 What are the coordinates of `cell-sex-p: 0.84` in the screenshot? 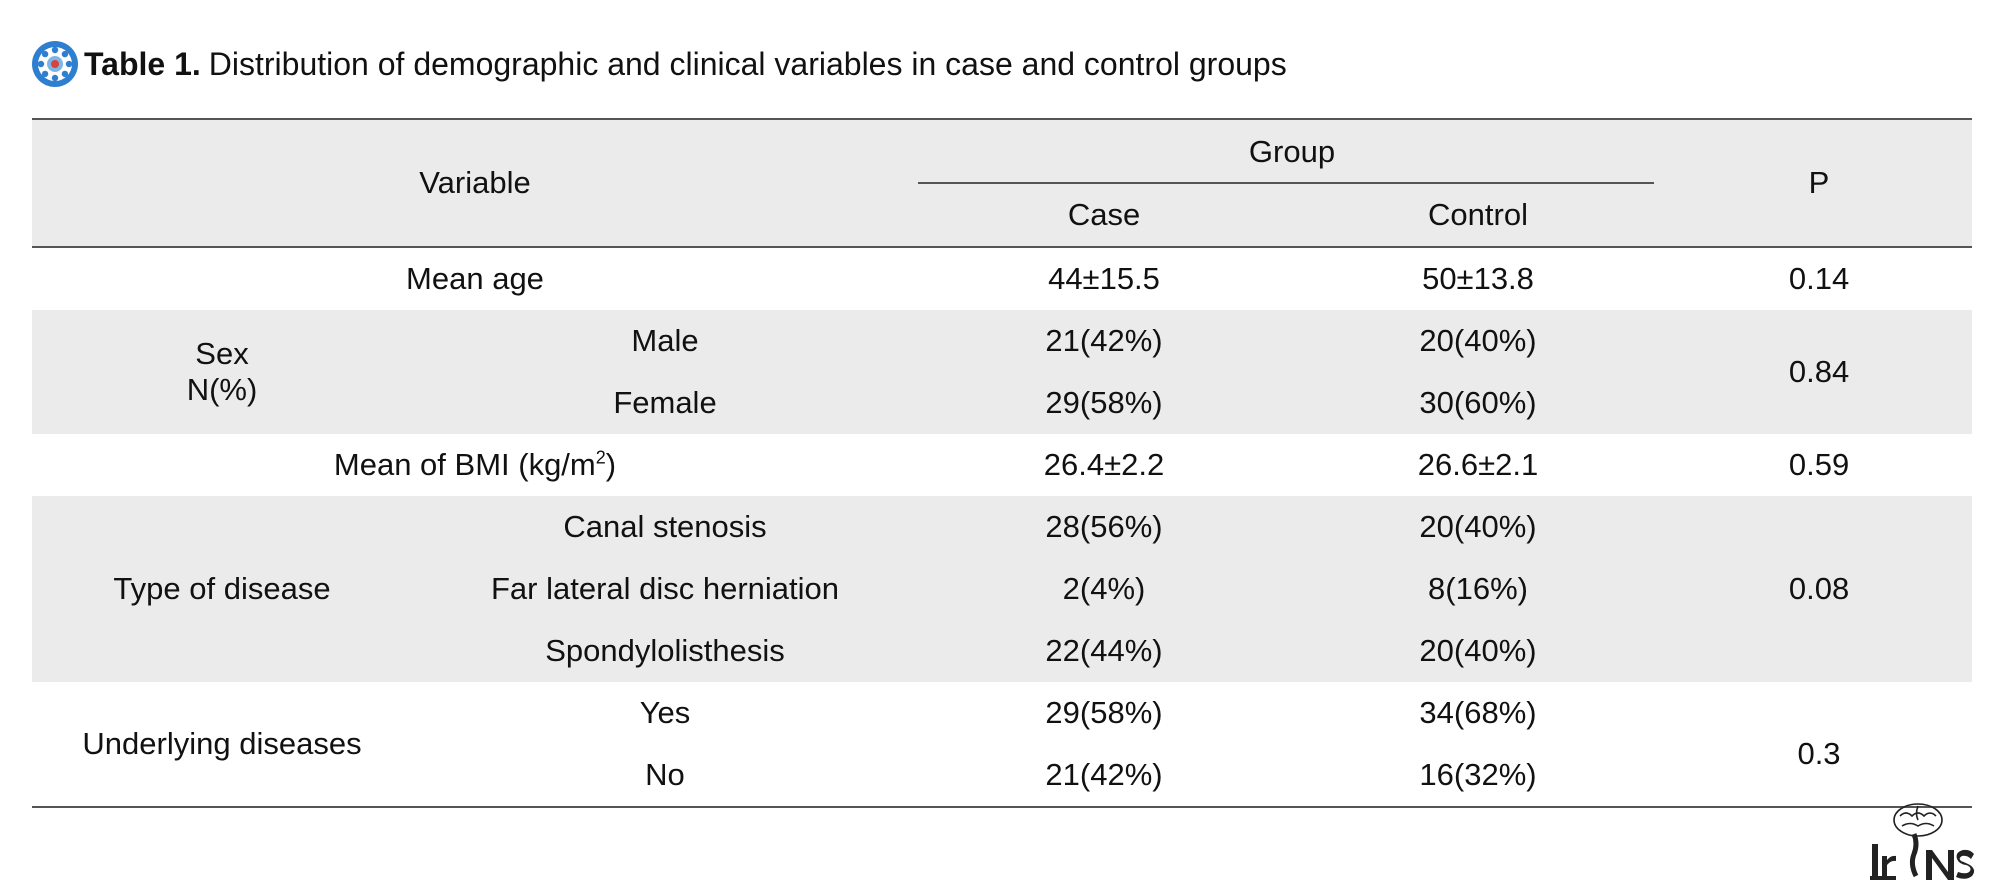 It's located at (1819, 372).